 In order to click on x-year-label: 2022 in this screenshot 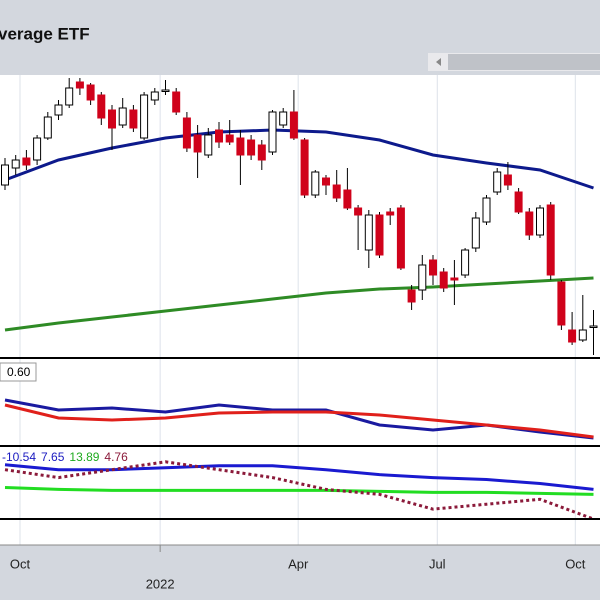, I will do `click(160, 583)`.